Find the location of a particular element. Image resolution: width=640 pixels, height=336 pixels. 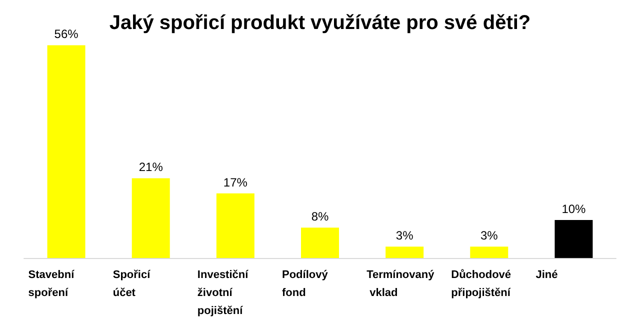

x-tick-label: Důchodové připojištění is located at coordinates (482, 284).